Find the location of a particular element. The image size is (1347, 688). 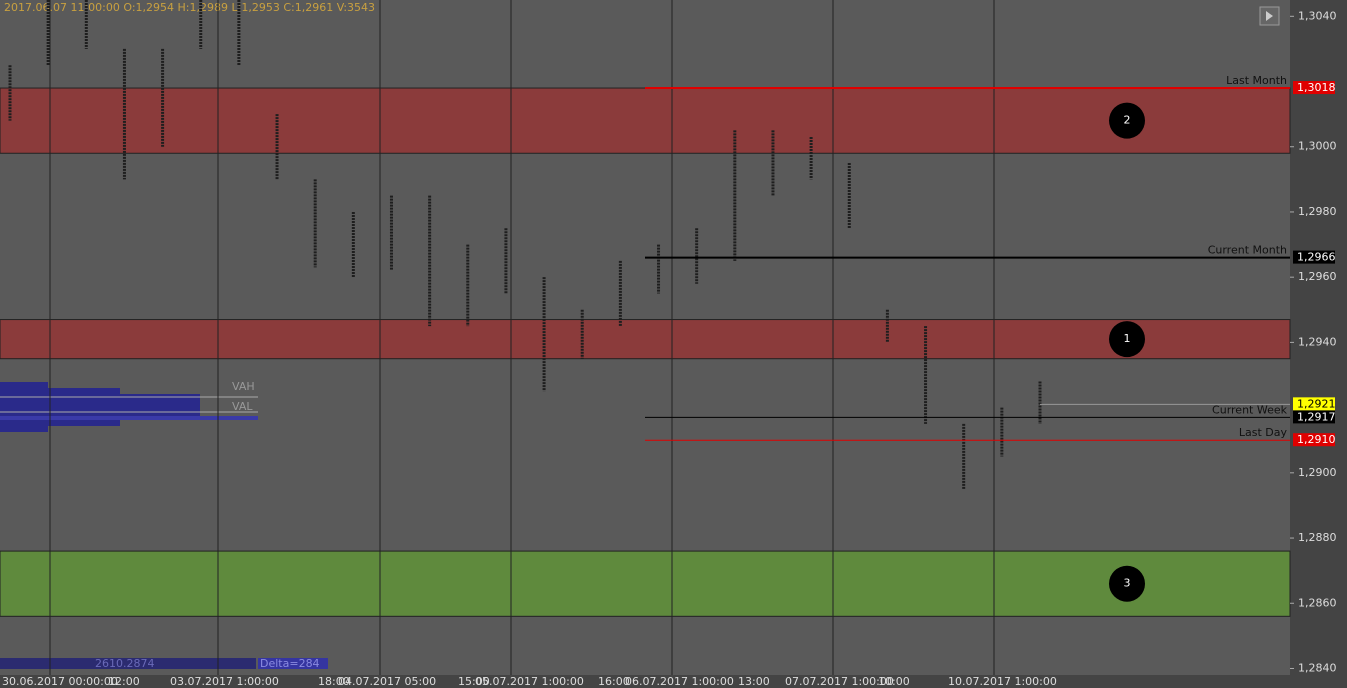

y-tick-label: 1,3000 is located at coordinates (1317, 146).